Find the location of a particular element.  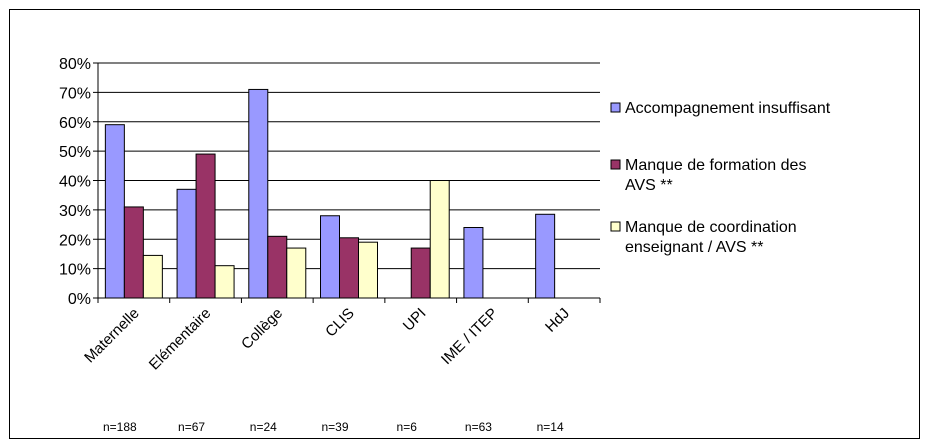

sample-size-label: n=188 is located at coordinates (120, 427).